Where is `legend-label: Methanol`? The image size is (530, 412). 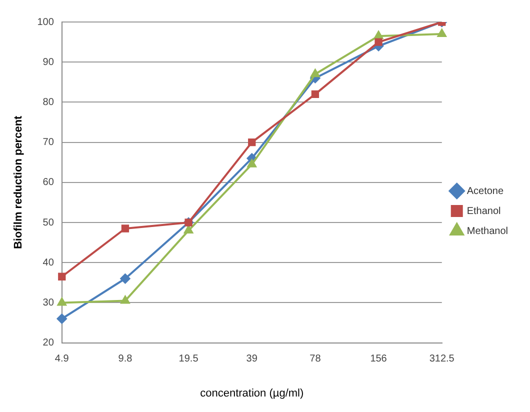
legend-label: Methanol is located at coordinates (487, 231).